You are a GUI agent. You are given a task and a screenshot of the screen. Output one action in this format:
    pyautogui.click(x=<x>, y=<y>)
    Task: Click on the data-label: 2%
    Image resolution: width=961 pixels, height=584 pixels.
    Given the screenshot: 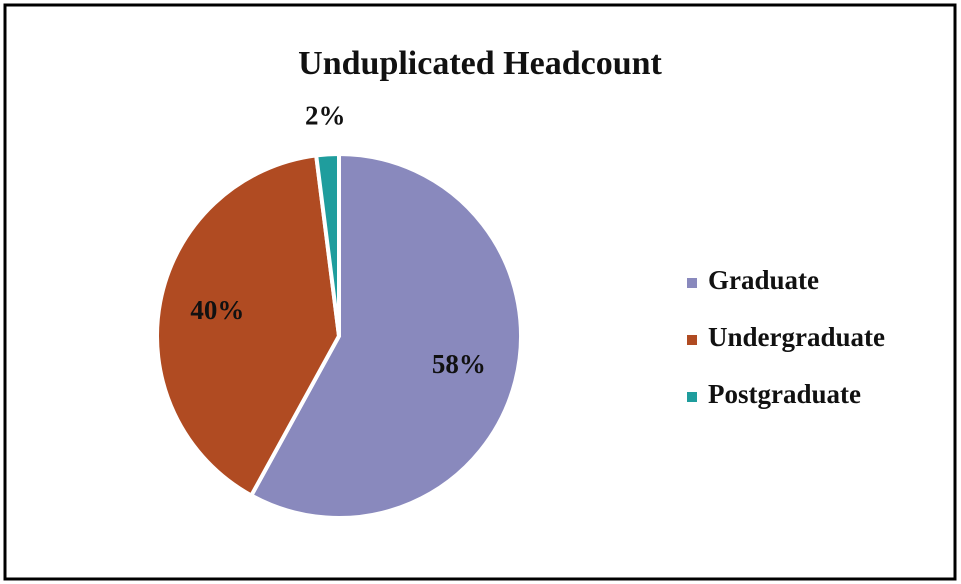 What is the action you would take?
    pyautogui.click(x=325, y=116)
    